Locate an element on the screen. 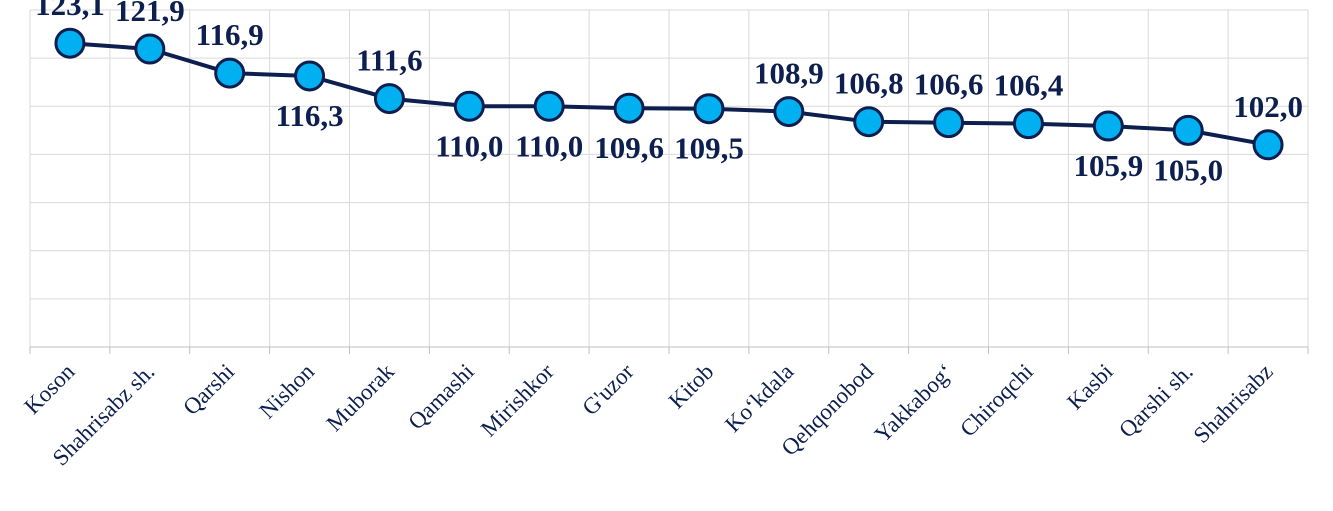  data-label: 106,6 is located at coordinates (949, 84).